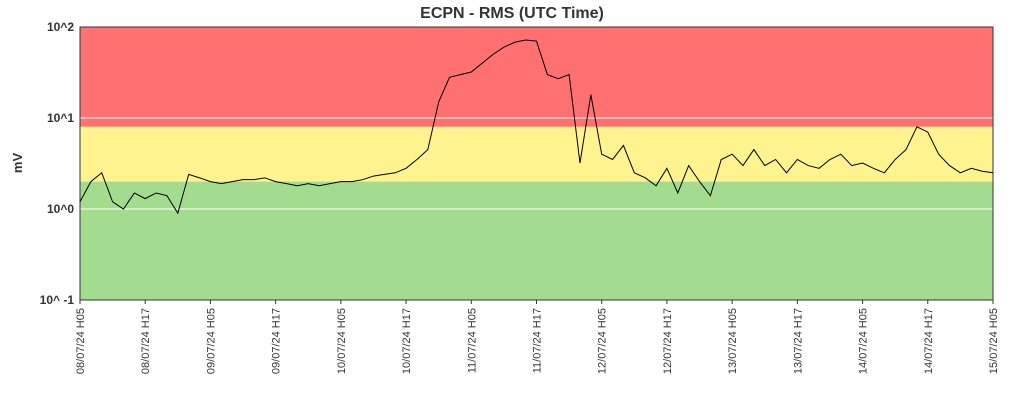 This screenshot has width=1024, height=400. I want to click on x-tick-label: 12/07/24 H17, so click(668, 341).